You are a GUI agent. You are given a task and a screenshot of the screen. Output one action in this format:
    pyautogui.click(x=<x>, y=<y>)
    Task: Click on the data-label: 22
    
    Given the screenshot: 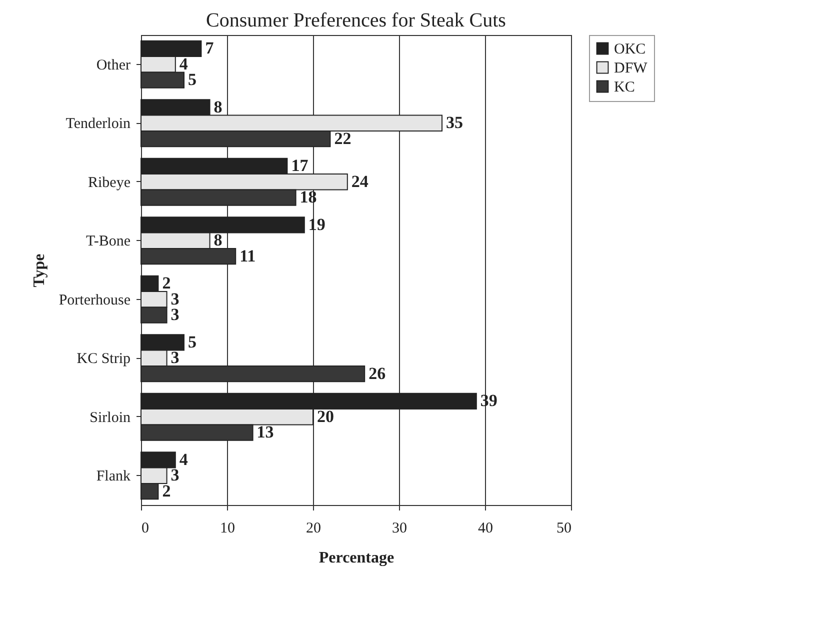 What is the action you would take?
    pyautogui.click(x=343, y=138)
    